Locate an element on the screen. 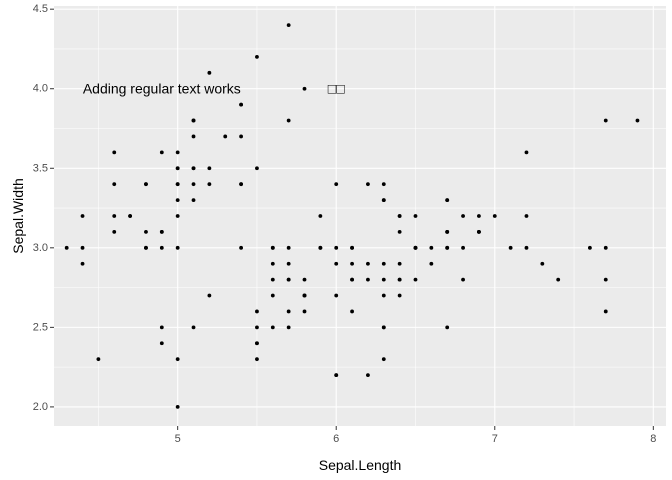 This screenshot has width=672, height=480. y-tick-label: 2.0 is located at coordinates (40, 407).